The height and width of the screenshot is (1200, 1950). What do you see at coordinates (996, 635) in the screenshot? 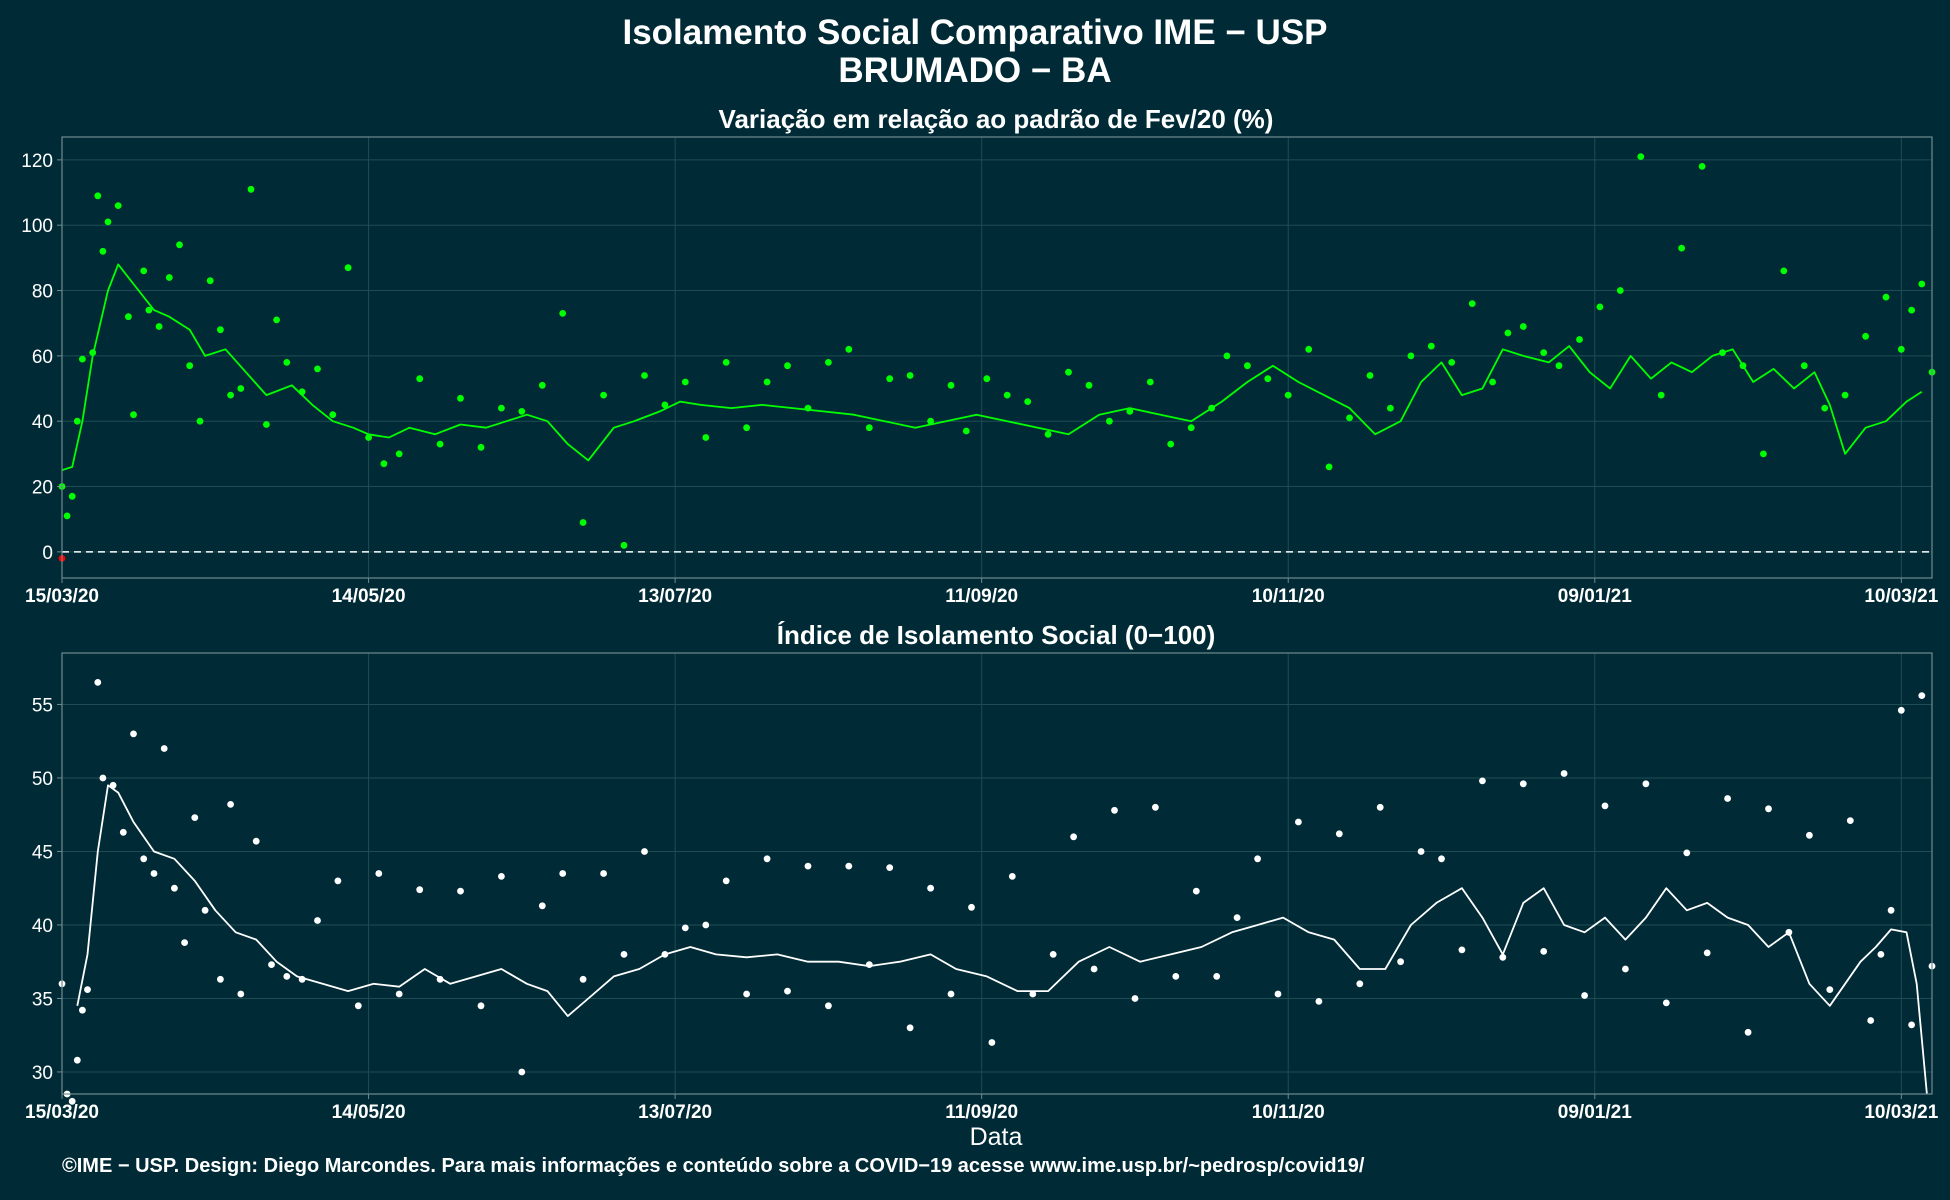
I see `panel2-title: Índice de Isolamento Social (0−100)` at bounding box center [996, 635].